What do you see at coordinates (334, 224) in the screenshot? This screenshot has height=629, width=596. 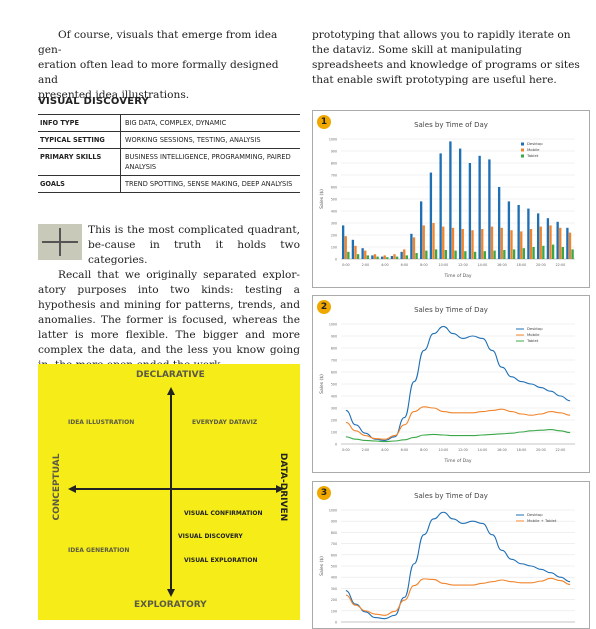 I see `y-tick-label: 300` at bounding box center [334, 224].